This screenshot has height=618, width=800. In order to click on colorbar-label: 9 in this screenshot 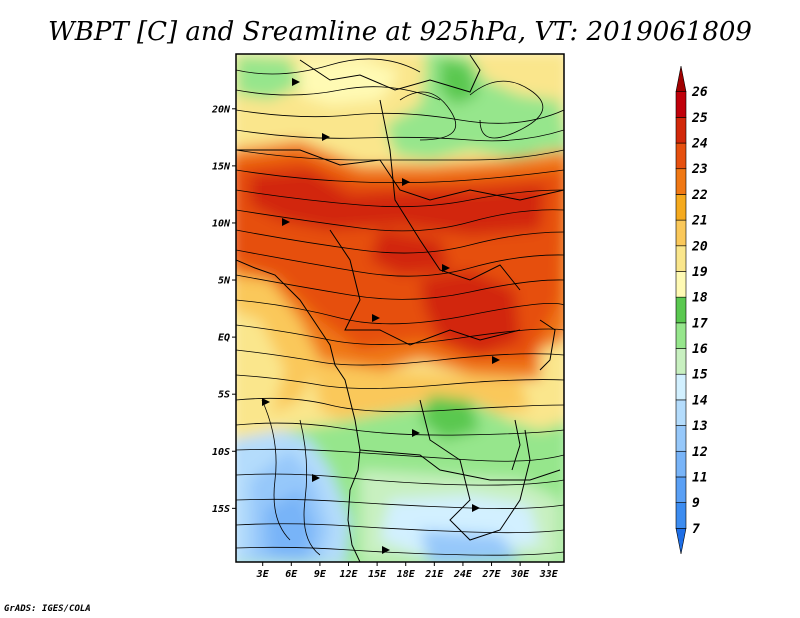, I will do `click(696, 503)`.